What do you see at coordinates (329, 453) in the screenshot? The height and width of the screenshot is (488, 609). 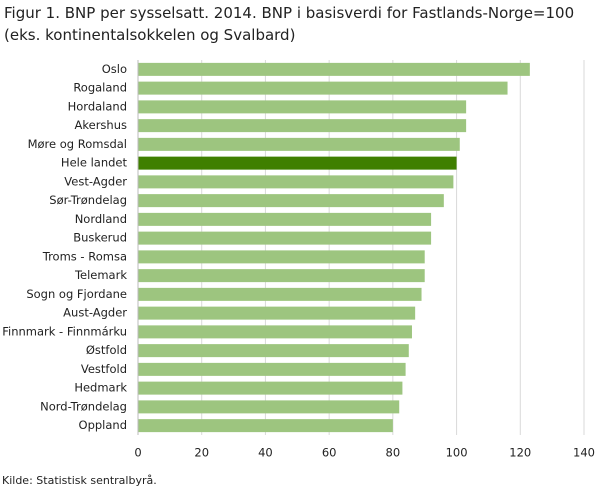 I see `x-tick-label: 60` at bounding box center [329, 453].